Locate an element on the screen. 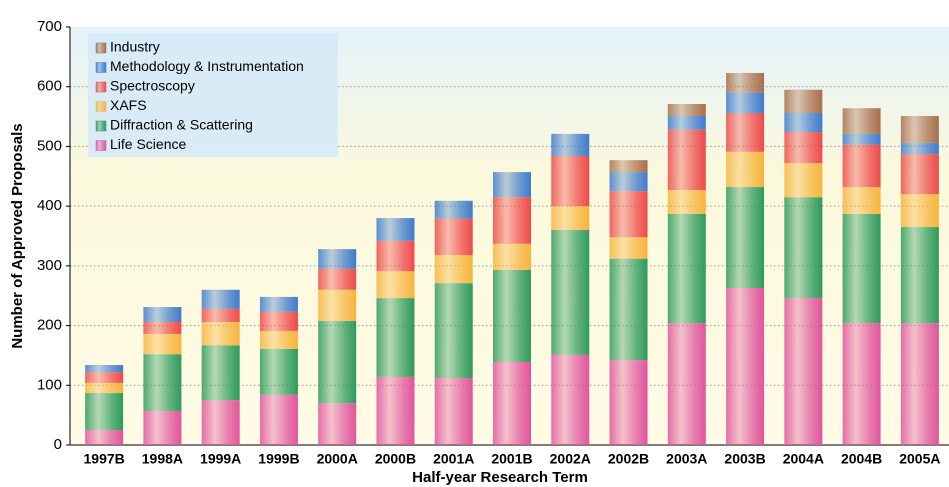 The image size is (949, 487). legend-label: XAFS is located at coordinates (128, 105).